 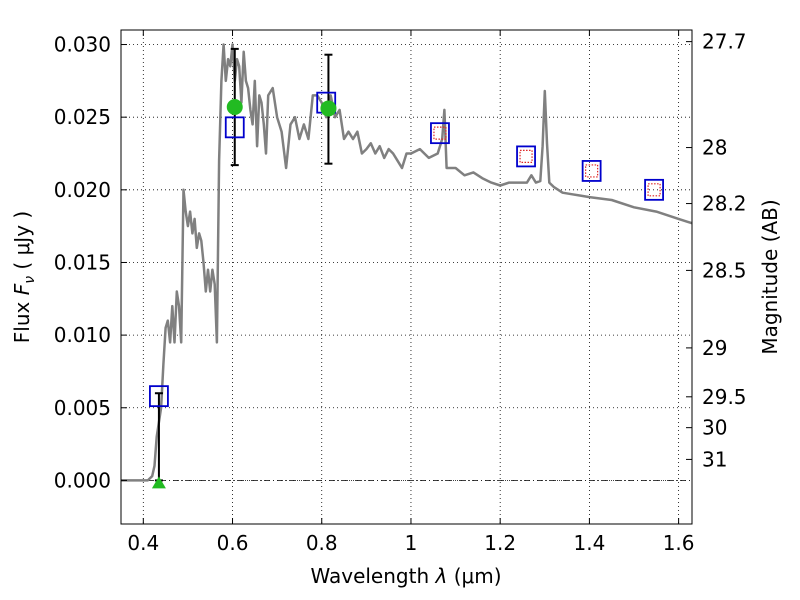 I want to click on y-tick-label-4: 0.020, so click(x=82, y=190).